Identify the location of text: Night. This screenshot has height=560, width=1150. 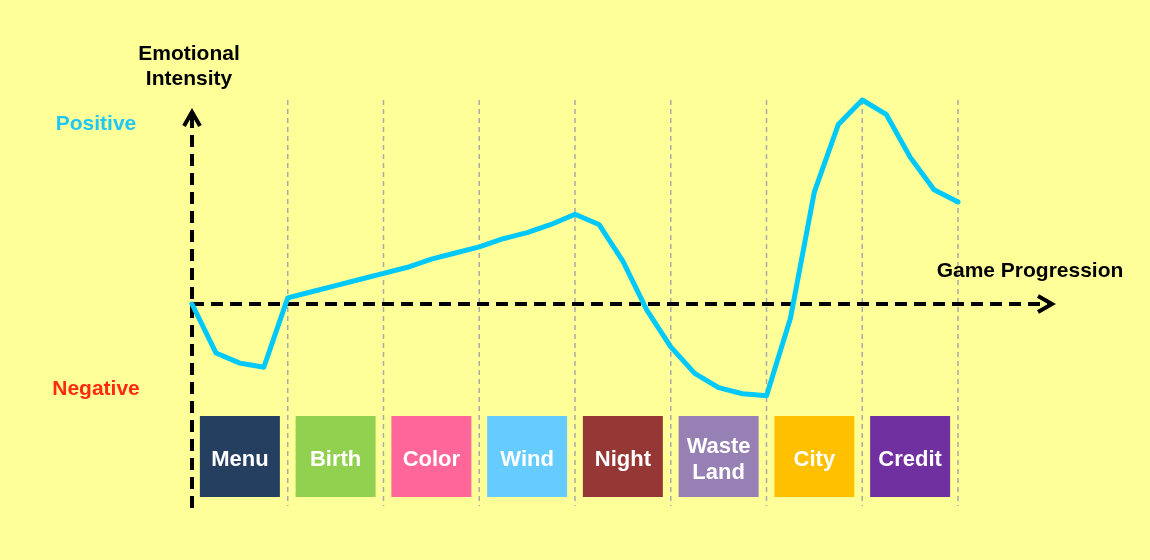
(623, 458).